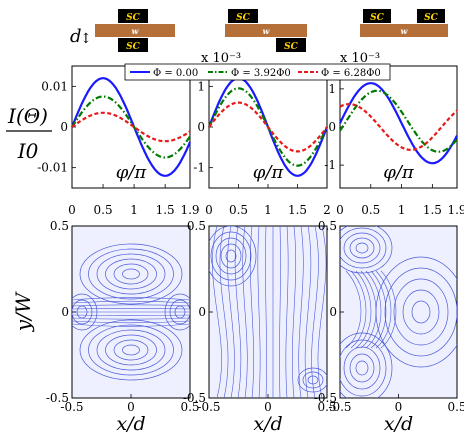  I want to click on y-axis-numerator: I(Θ), so click(27, 116).